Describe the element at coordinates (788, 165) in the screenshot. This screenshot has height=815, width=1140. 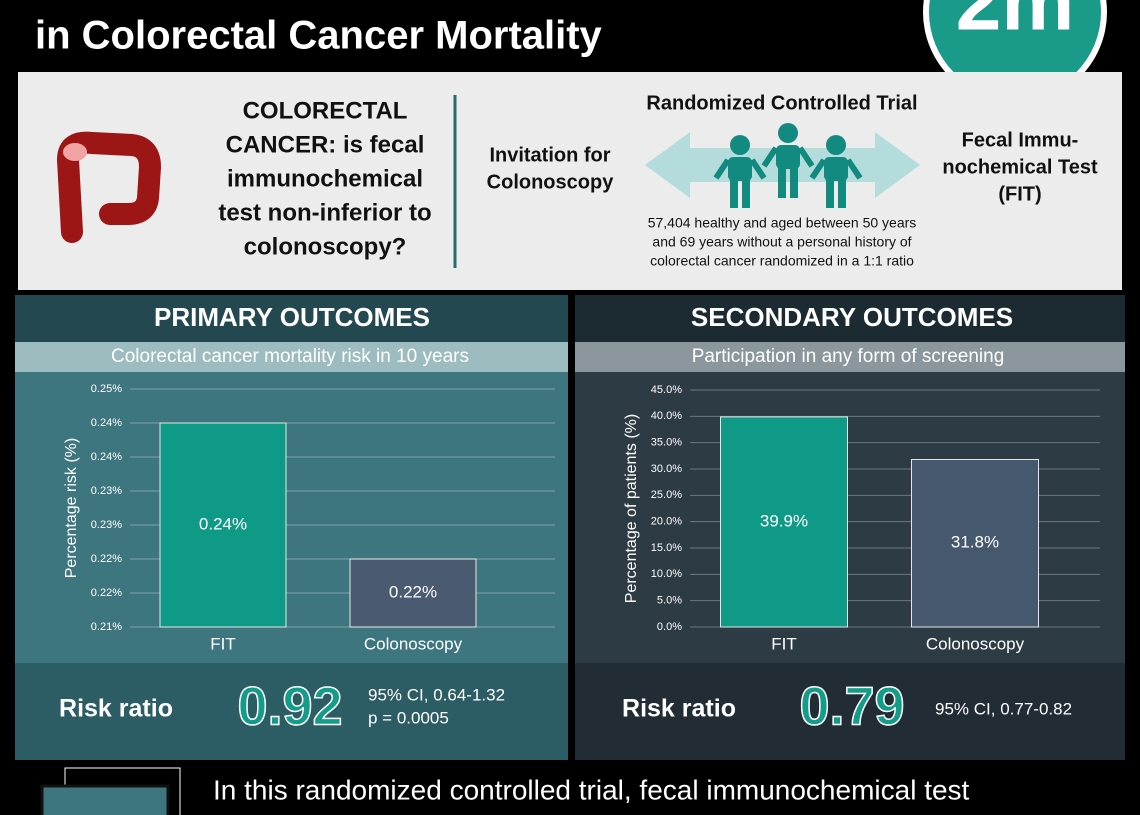
I see `people-icon` at that location.